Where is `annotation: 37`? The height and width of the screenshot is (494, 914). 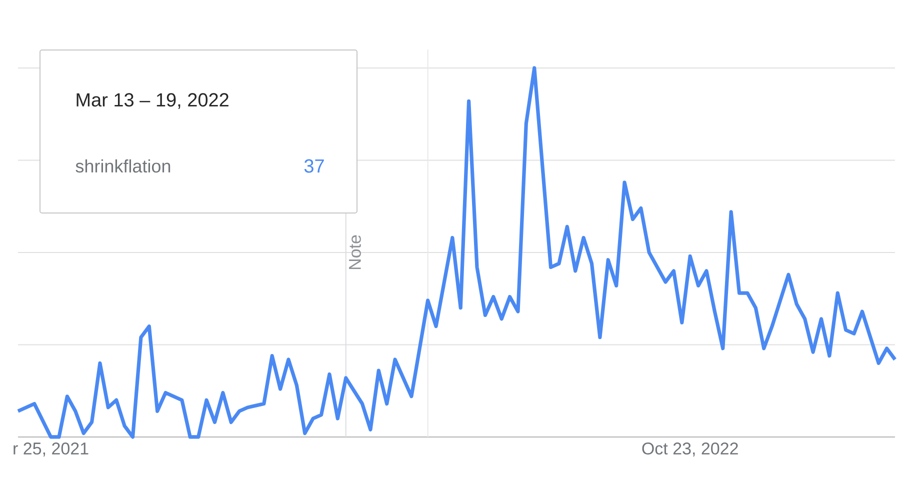
annotation: 37 is located at coordinates (314, 166).